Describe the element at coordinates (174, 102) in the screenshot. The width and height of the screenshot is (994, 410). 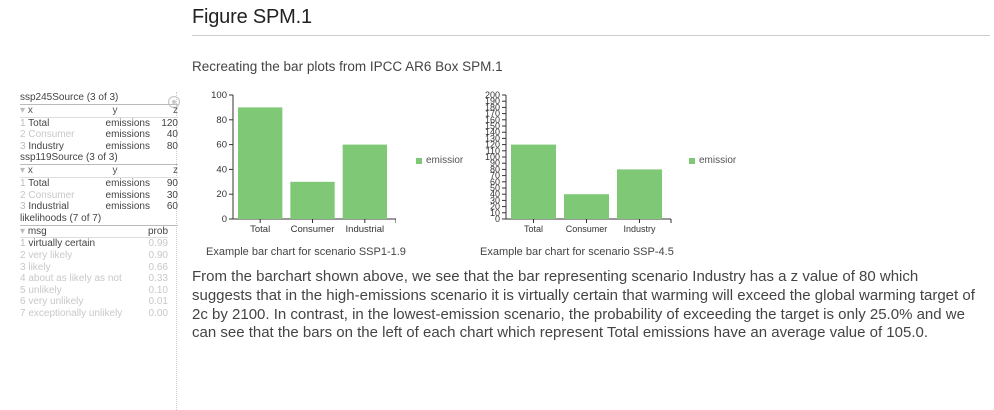
I see `eye-icon` at that location.